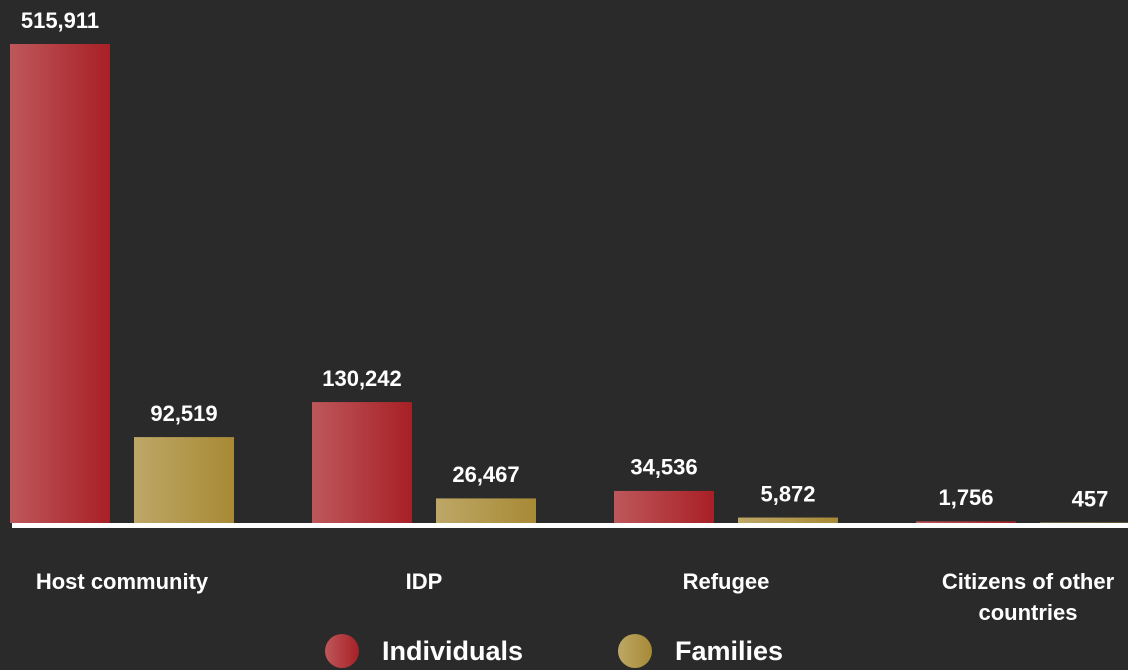 This screenshot has width=1128, height=670. What do you see at coordinates (362, 378) in the screenshot?
I see `value-label: 130,242` at bounding box center [362, 378].